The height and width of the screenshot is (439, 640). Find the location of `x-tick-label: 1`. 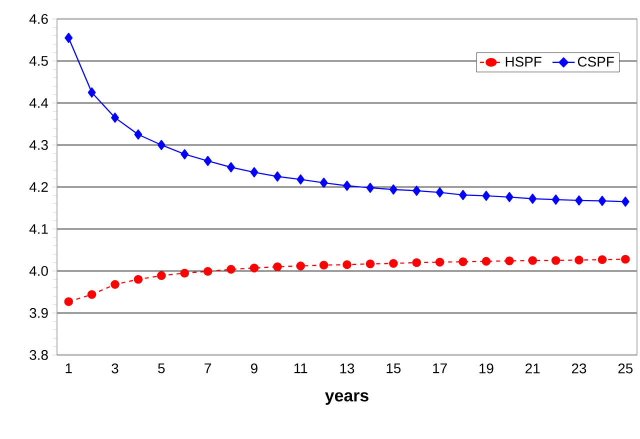

x-tick-label: 1 is located at coordinates (69, 369).